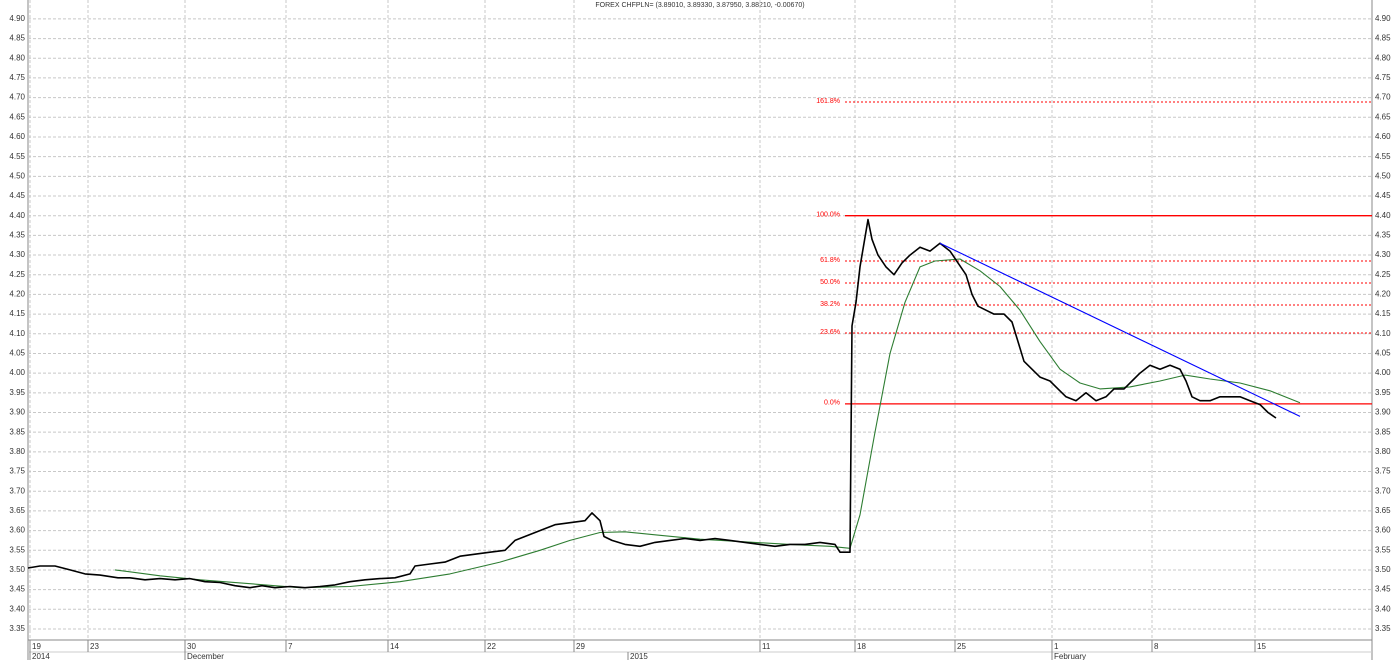  What do you see at coordinates (17, 156) in the screenshot?
I see `y-tick-label: 4.55` at bounding box center [17, 156].